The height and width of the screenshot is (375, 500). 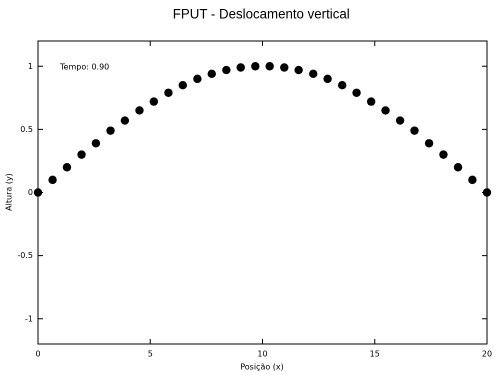 I want to click on y-tick-label: 0, so click(x=30, y=192).